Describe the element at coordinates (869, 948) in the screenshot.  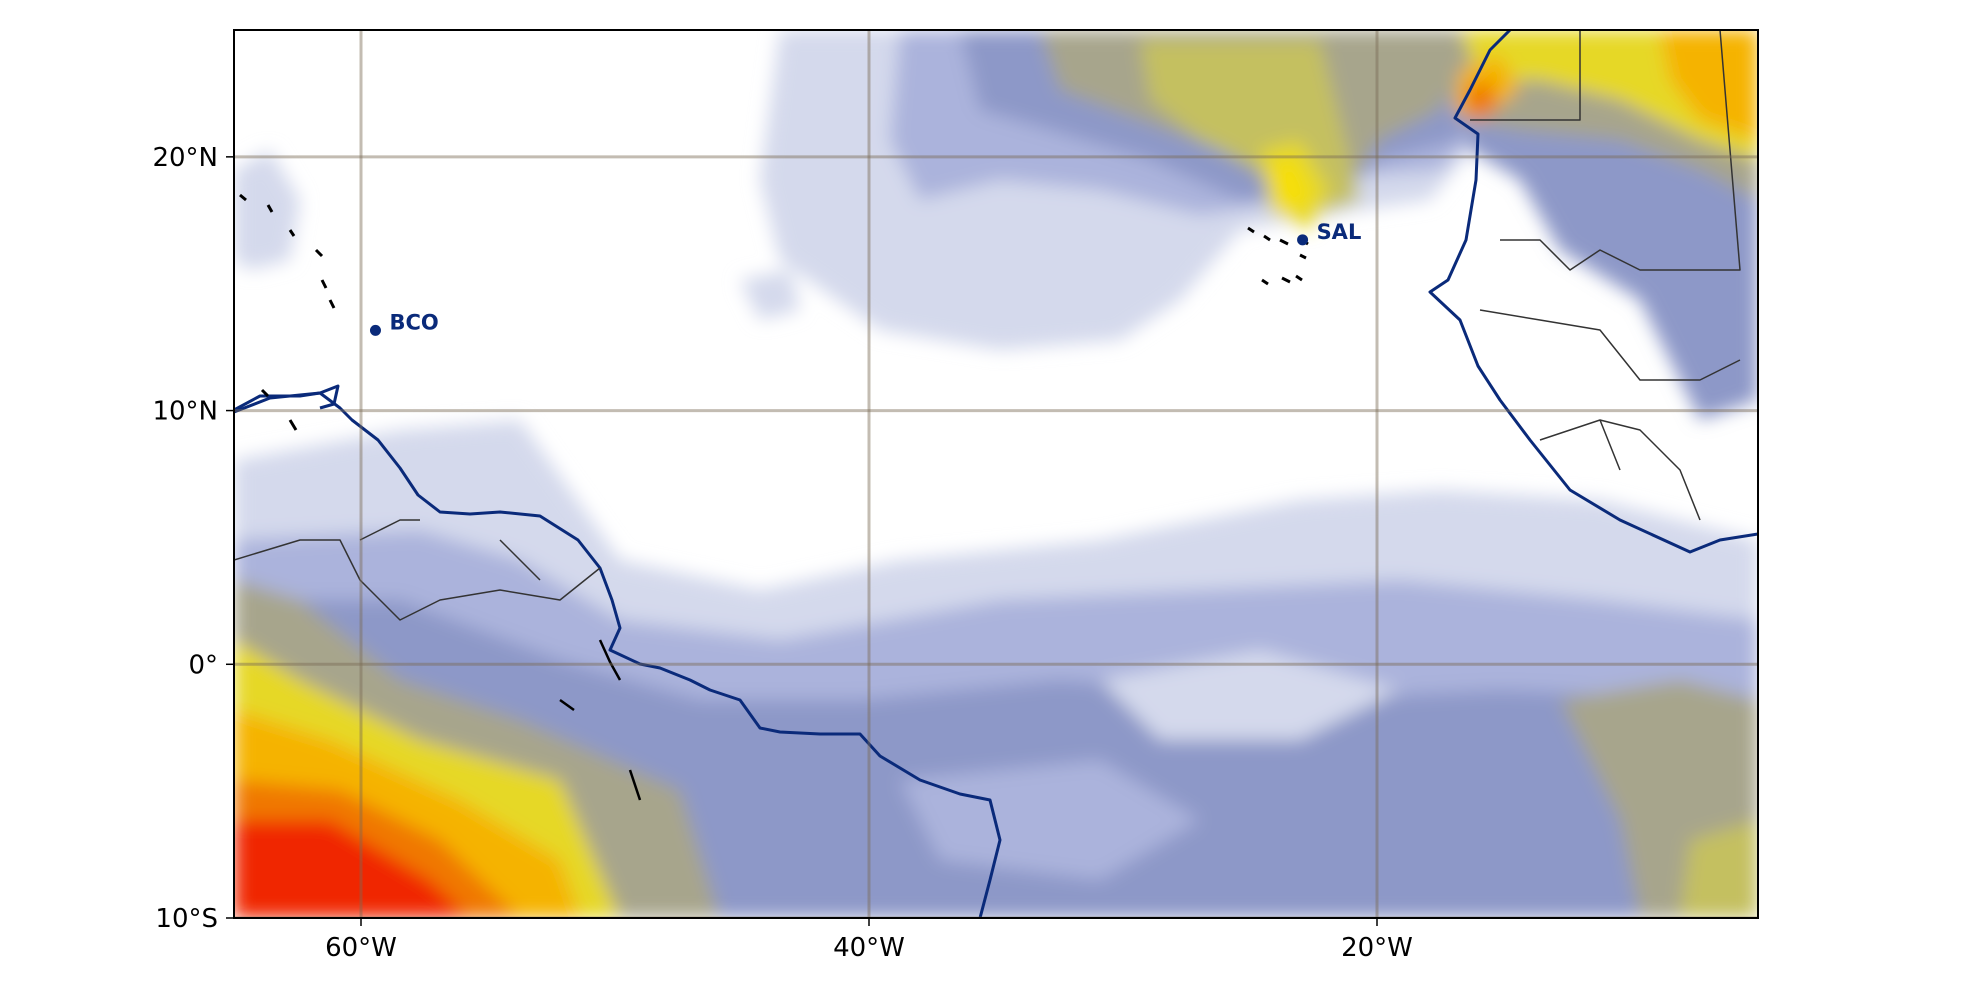
I see `x-tick-label: 40°W` at that location.